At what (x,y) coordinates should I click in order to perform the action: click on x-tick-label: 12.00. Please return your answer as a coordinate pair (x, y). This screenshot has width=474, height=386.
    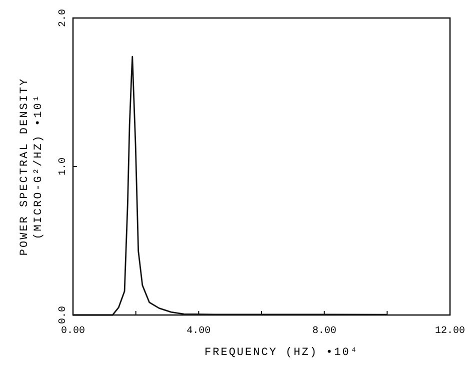
    Looking at the image, I should click on (450, 331).